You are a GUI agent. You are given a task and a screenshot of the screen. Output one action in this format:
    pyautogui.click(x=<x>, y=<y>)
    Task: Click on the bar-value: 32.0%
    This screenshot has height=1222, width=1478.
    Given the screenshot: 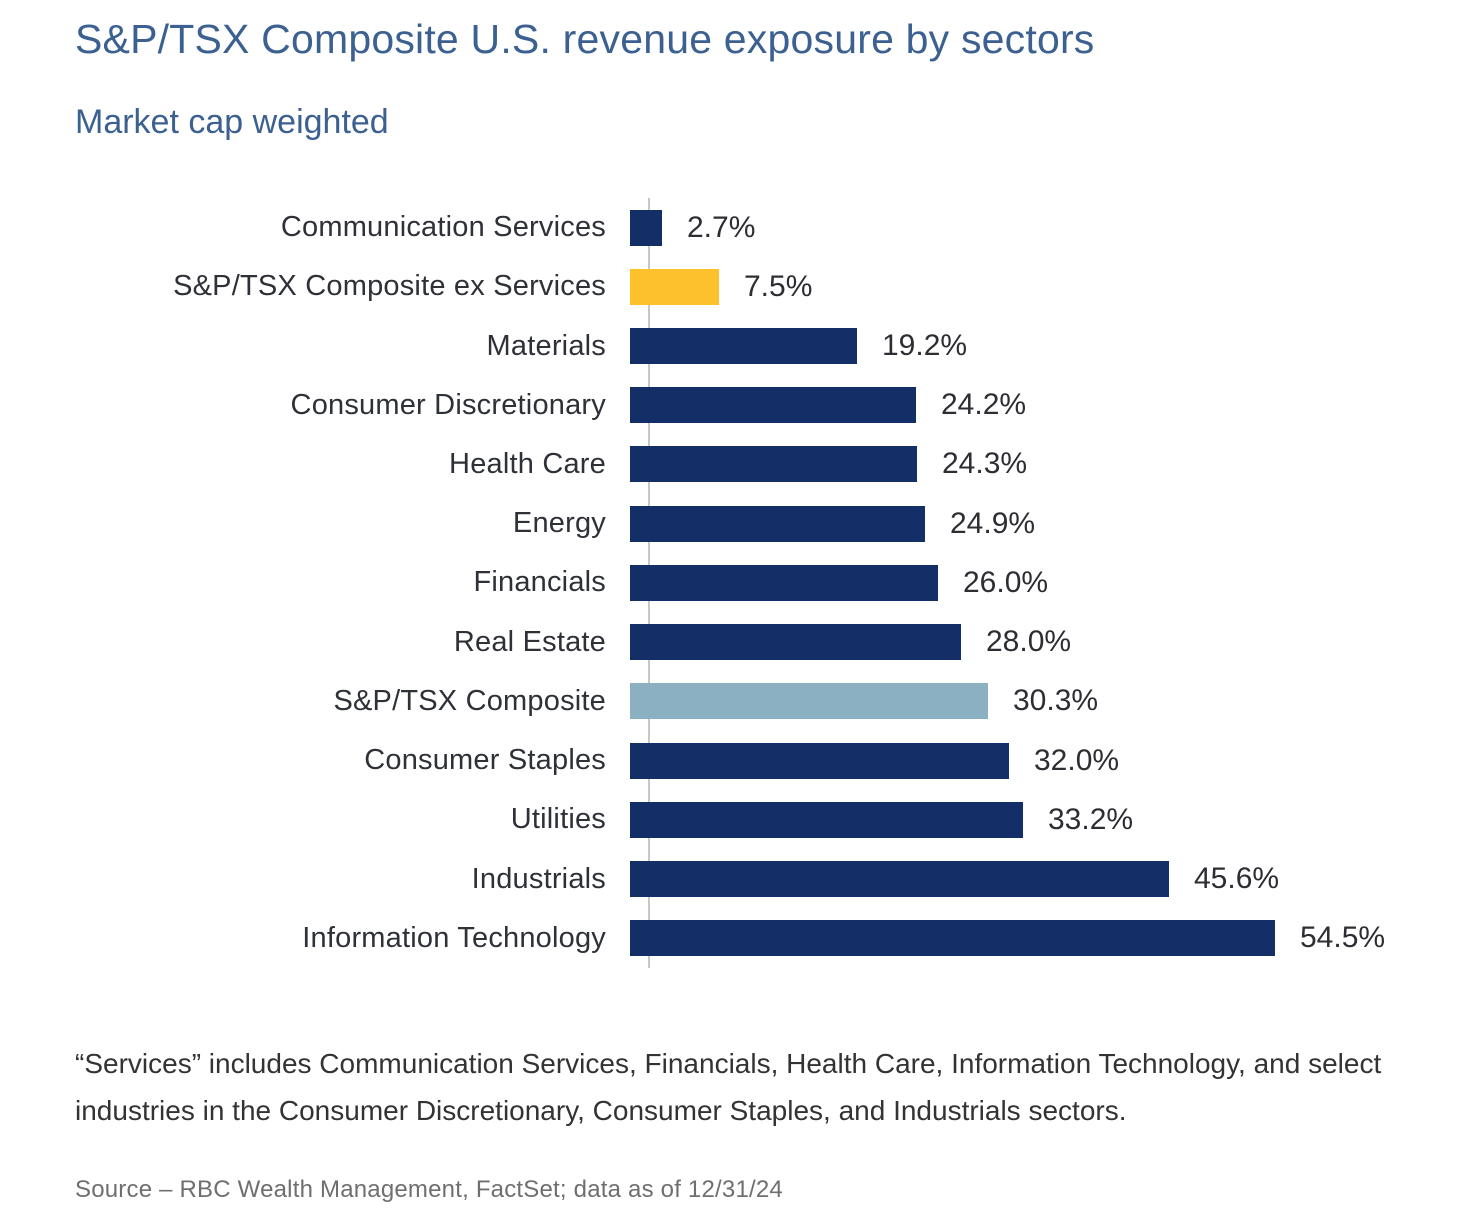 What is the action you would take?
    pyautogui.click(x=1077, y=760)
    